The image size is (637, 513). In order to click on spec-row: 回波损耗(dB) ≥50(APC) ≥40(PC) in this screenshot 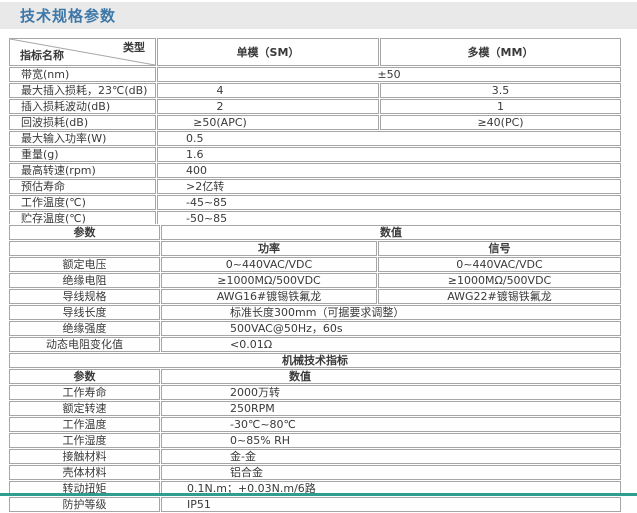, I will do `click(315, 122)`.